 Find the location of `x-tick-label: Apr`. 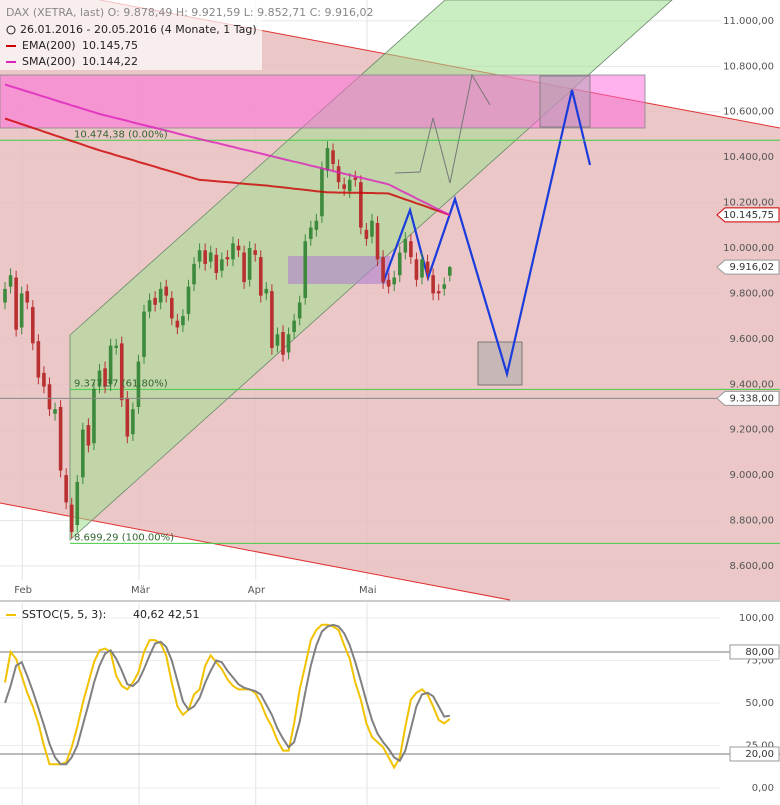

x-tick-label: Apr is located at coordinates (257, 590).